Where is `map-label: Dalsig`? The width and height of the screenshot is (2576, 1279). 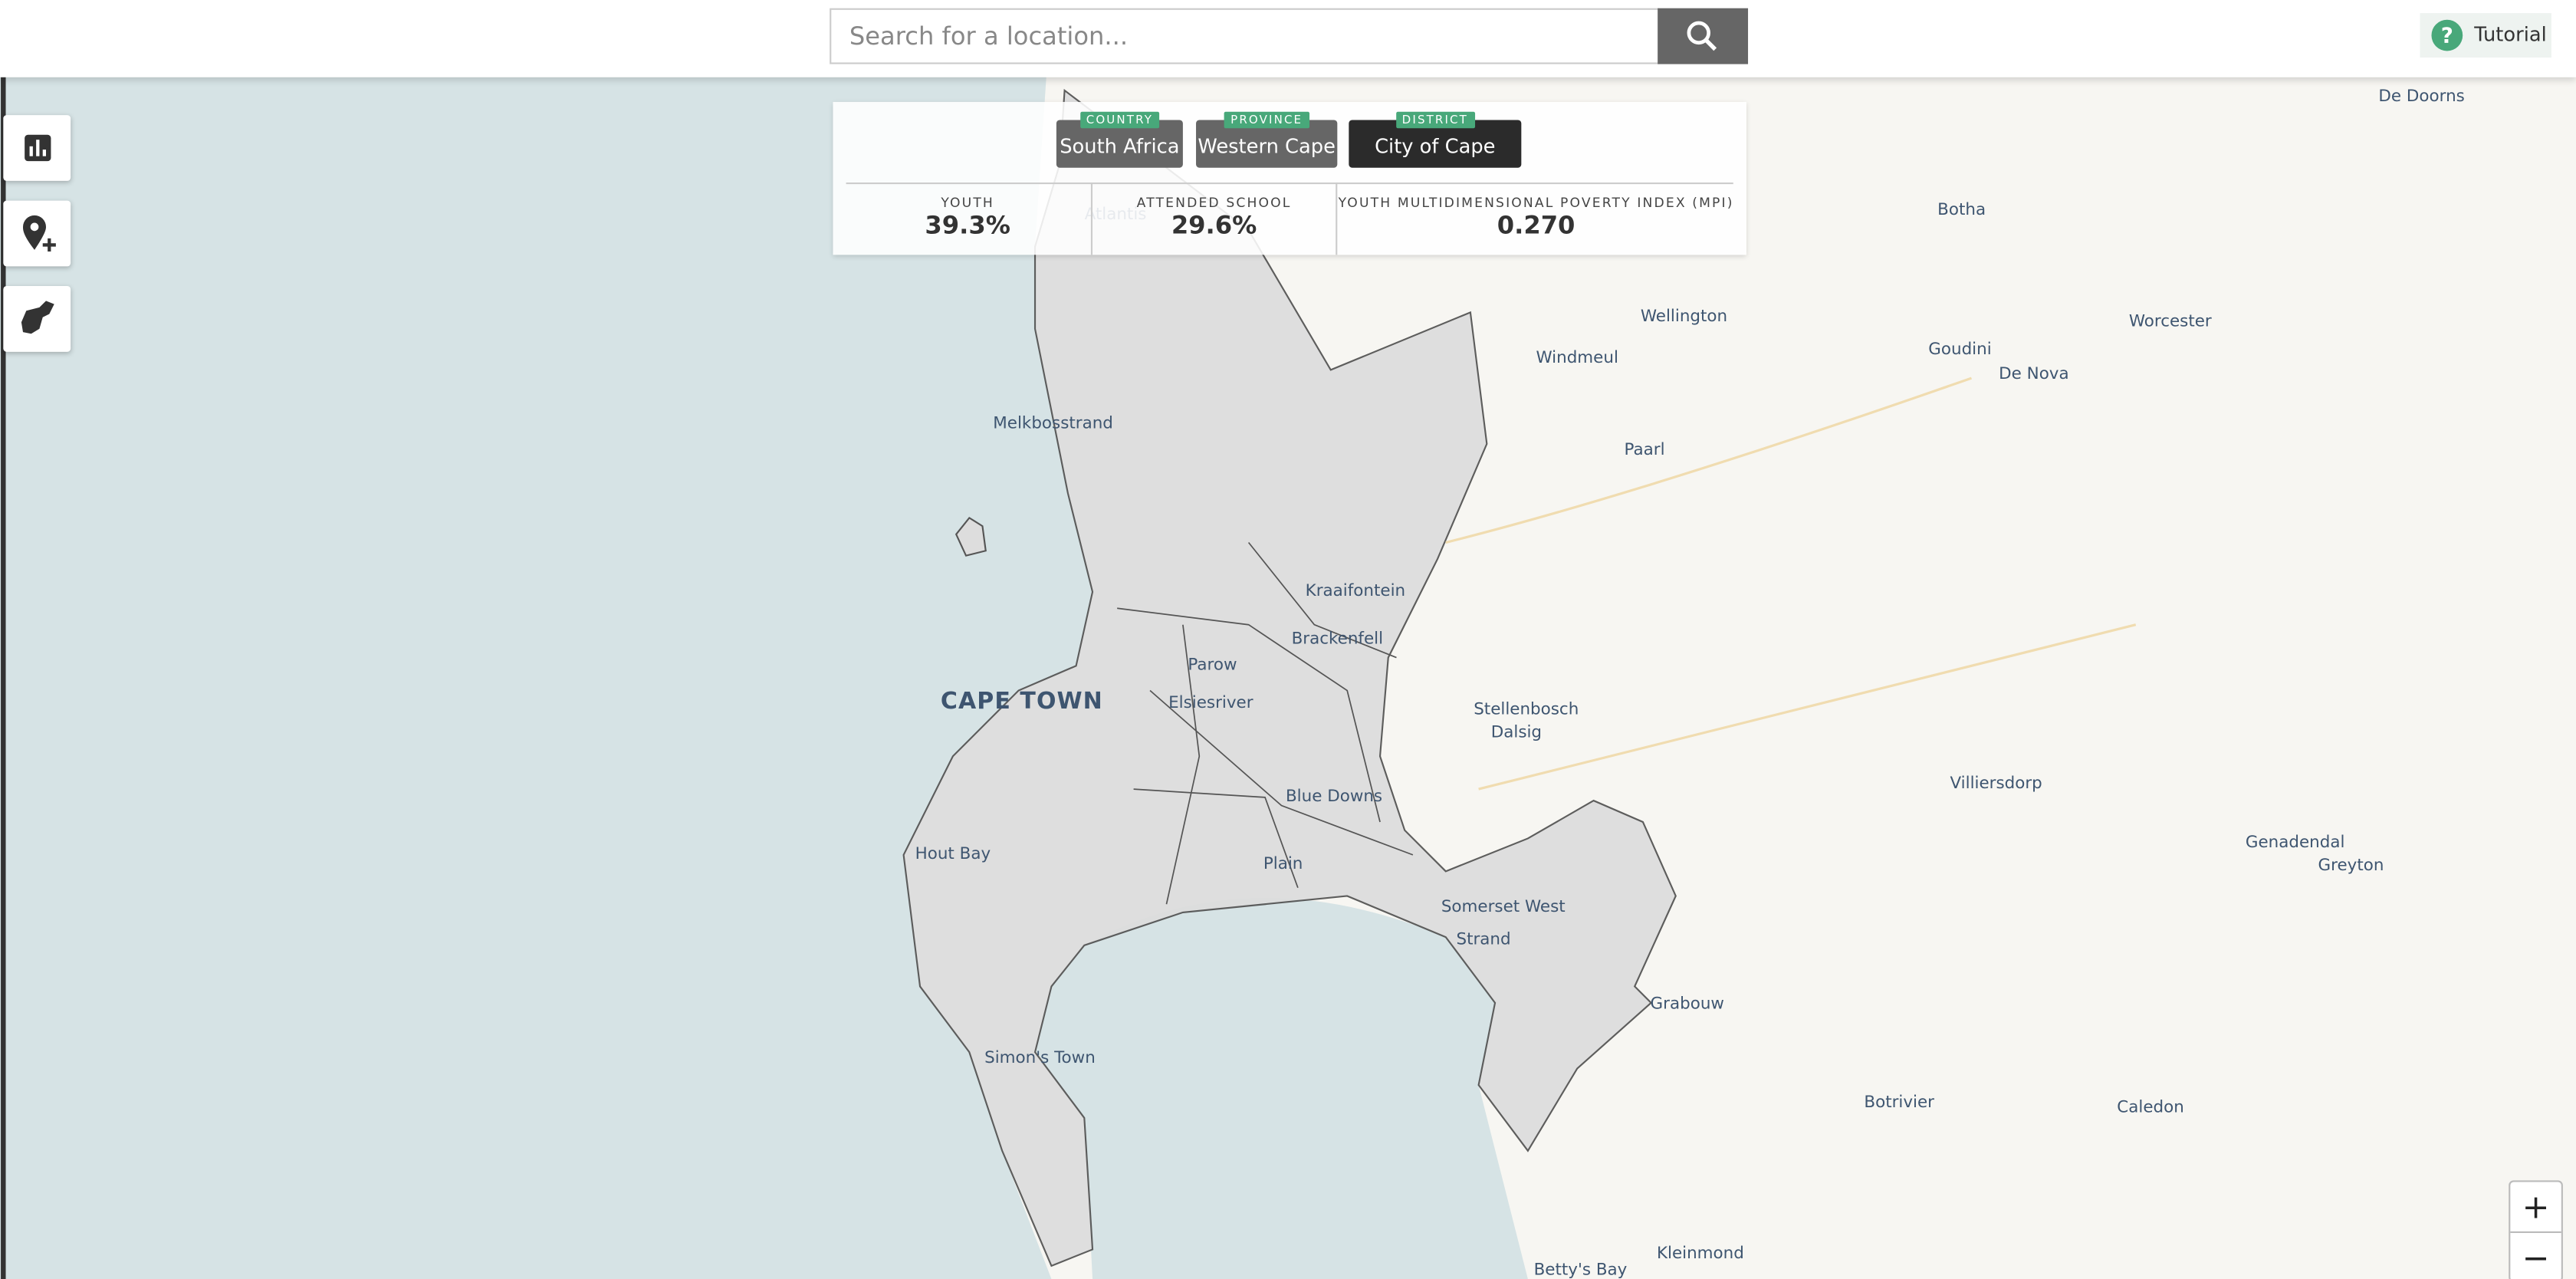 map-label: Dalsig is located at coordinates (1516, 733).